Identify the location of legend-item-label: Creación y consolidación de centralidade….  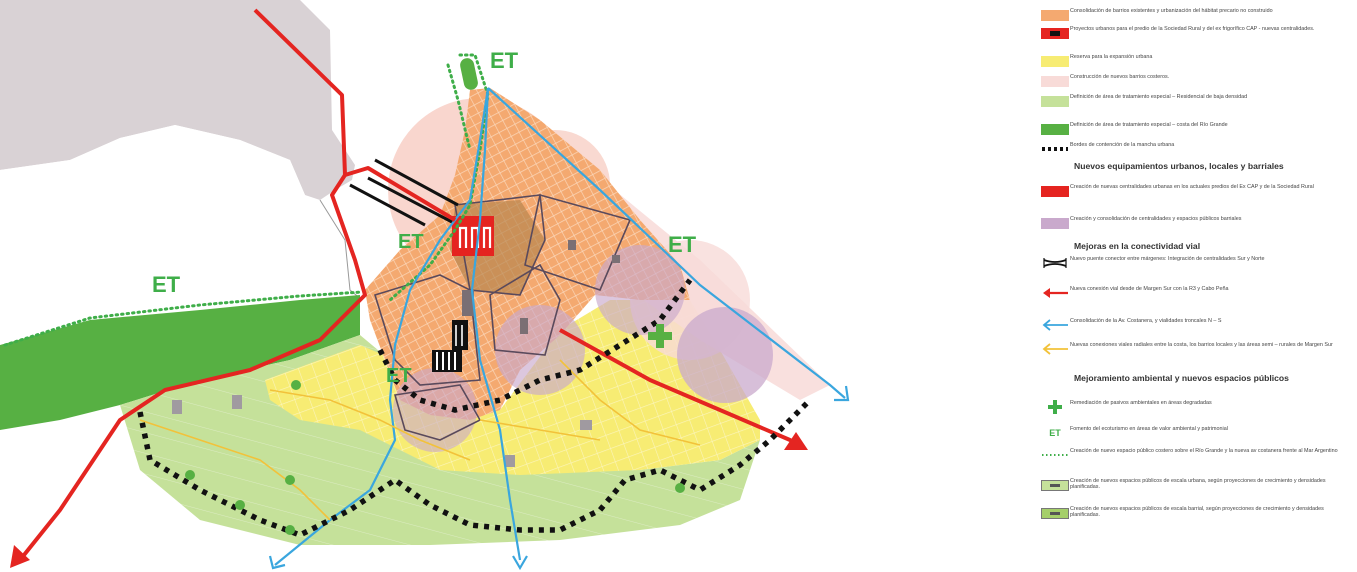
(1156, 219).